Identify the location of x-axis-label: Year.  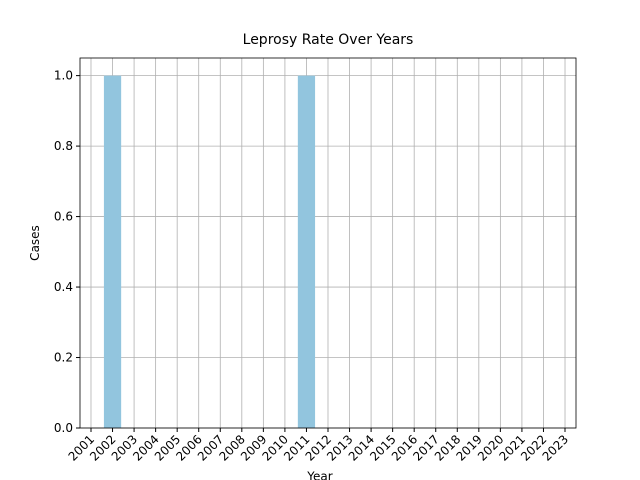
(319, 475).